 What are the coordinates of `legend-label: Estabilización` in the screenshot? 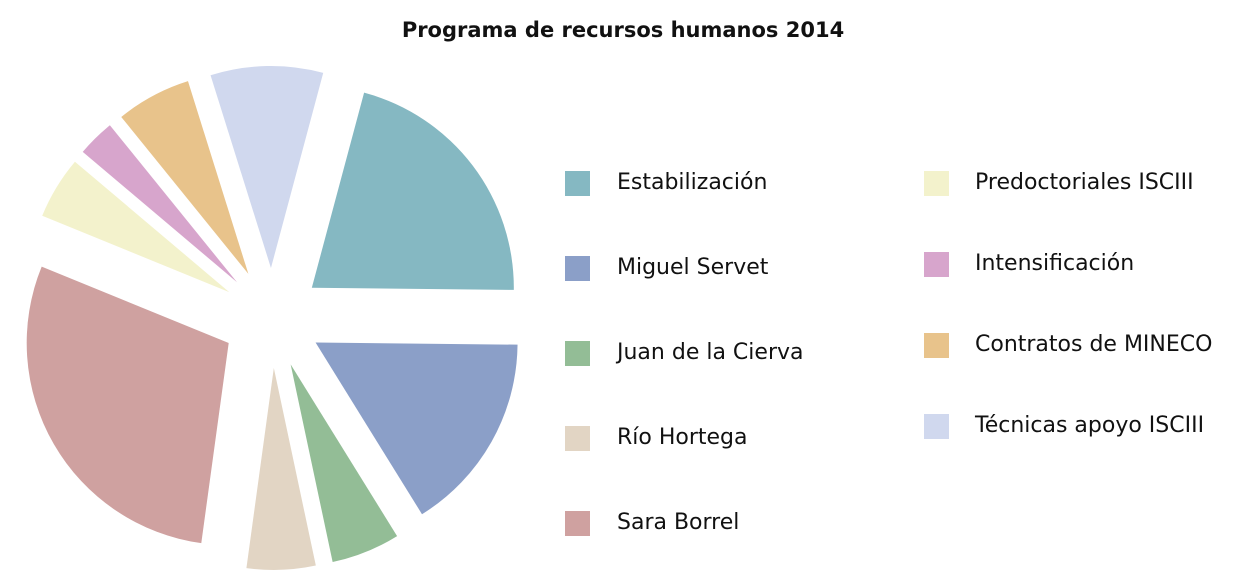 It's located at (692, 182).